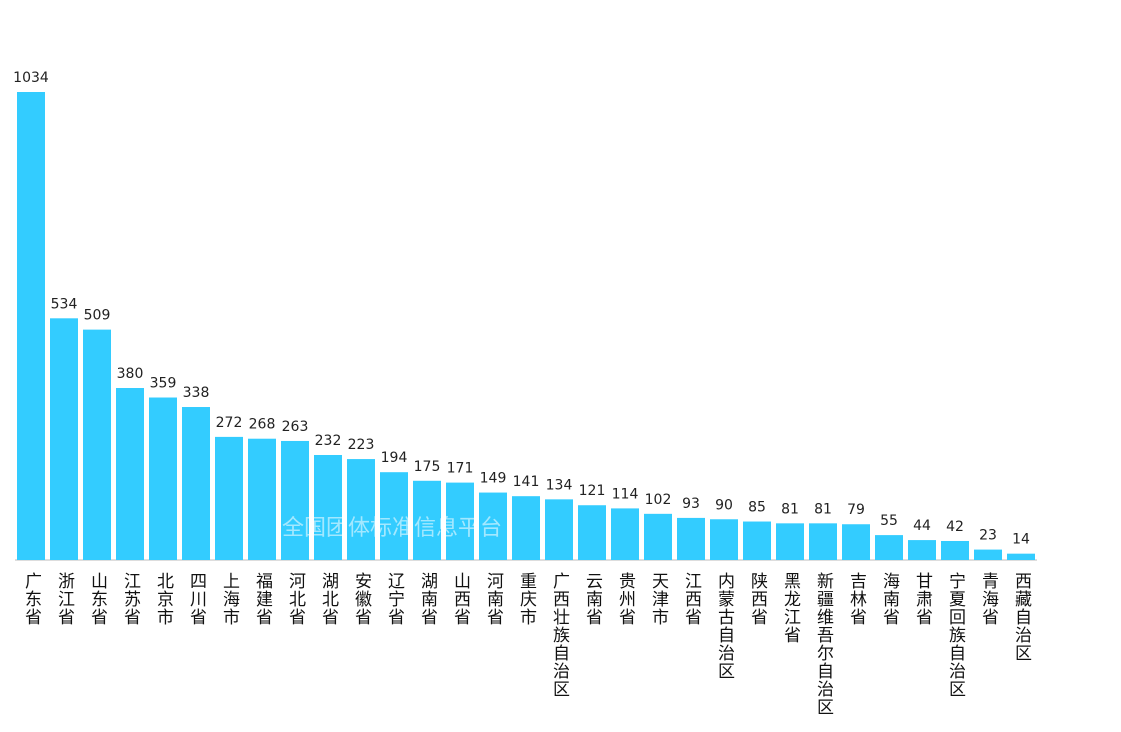  I want to click on value-label: 79, so click(856, 510).